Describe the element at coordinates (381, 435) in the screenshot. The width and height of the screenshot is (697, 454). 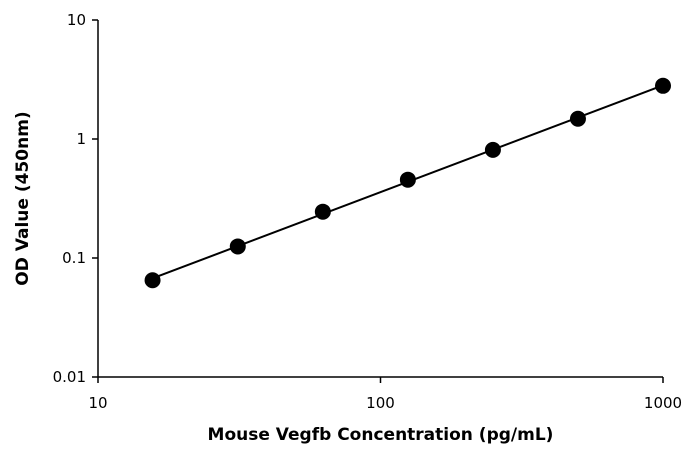
I see `x-axis-title: Mouse Vegfb Concentration (pg/mL)` at that location.